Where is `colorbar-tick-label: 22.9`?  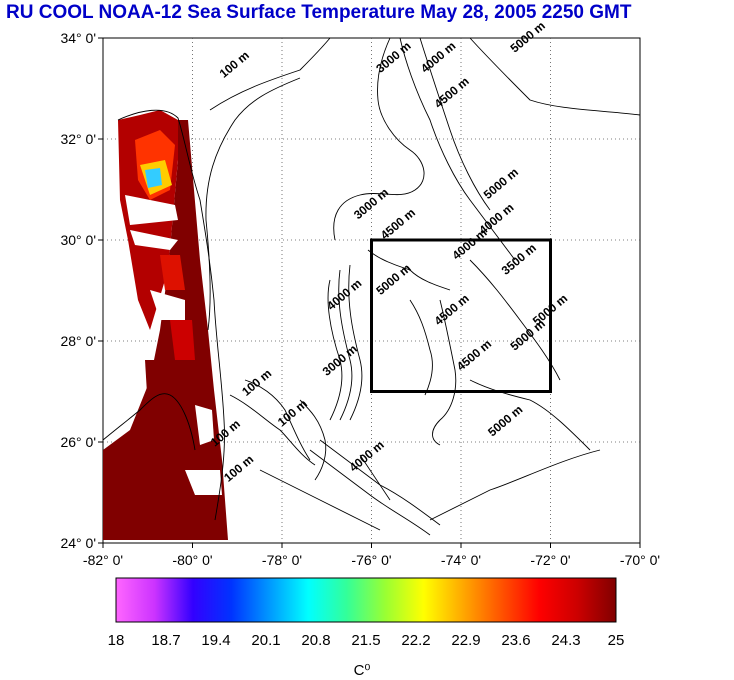 colorbar-tick-label: 22.9 is located at coordinates (465, 640).